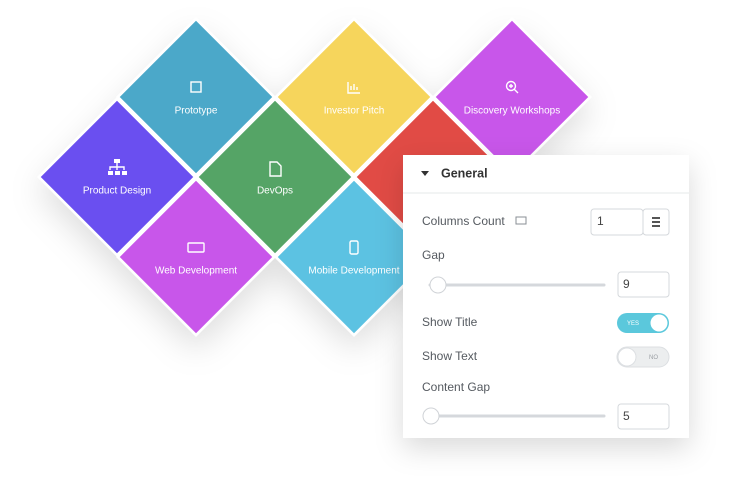  What do you see at coordinates (600, 221) in the screenshot?
I see `input-value: 1` at bounding box center [600, 221].